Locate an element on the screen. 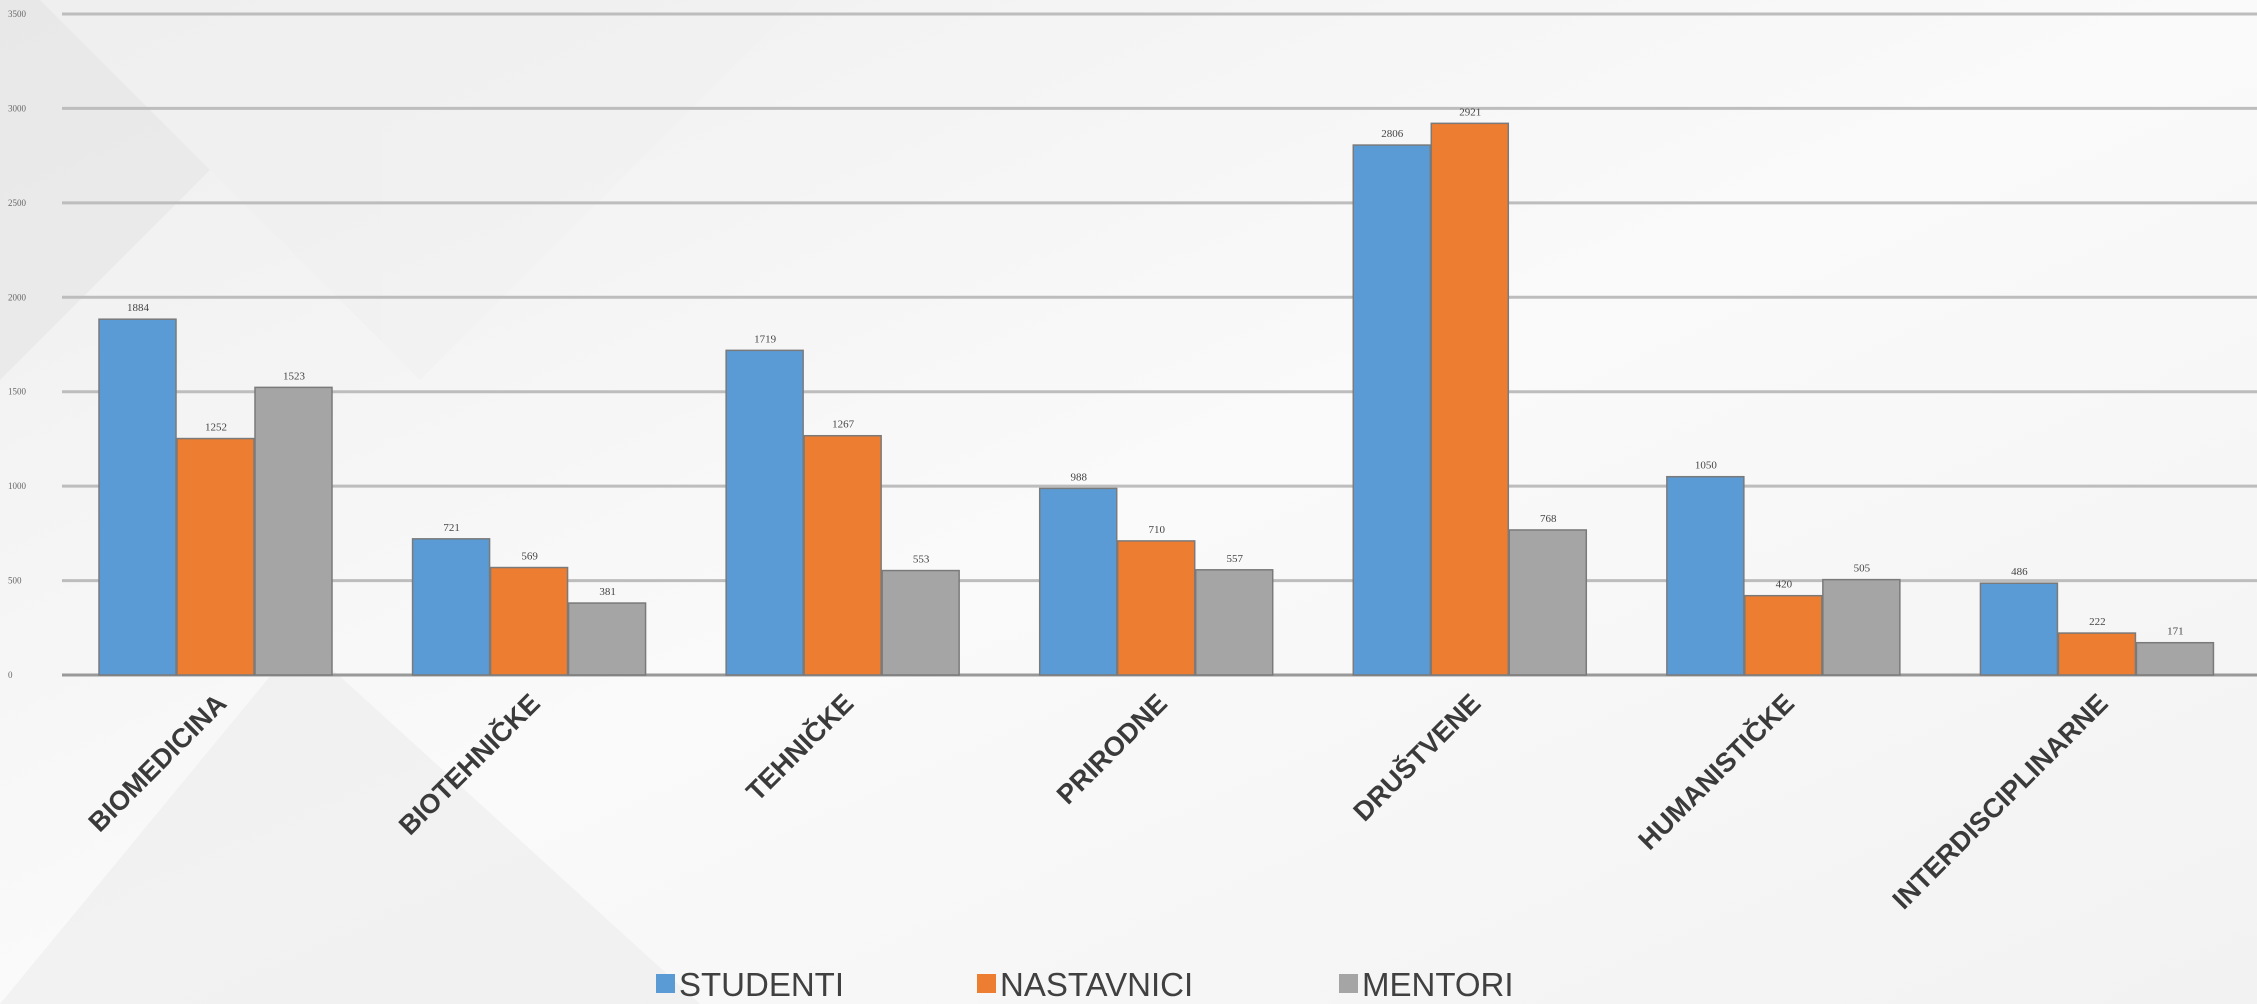  data-label: 171 is located at coordinates (2175, 632).